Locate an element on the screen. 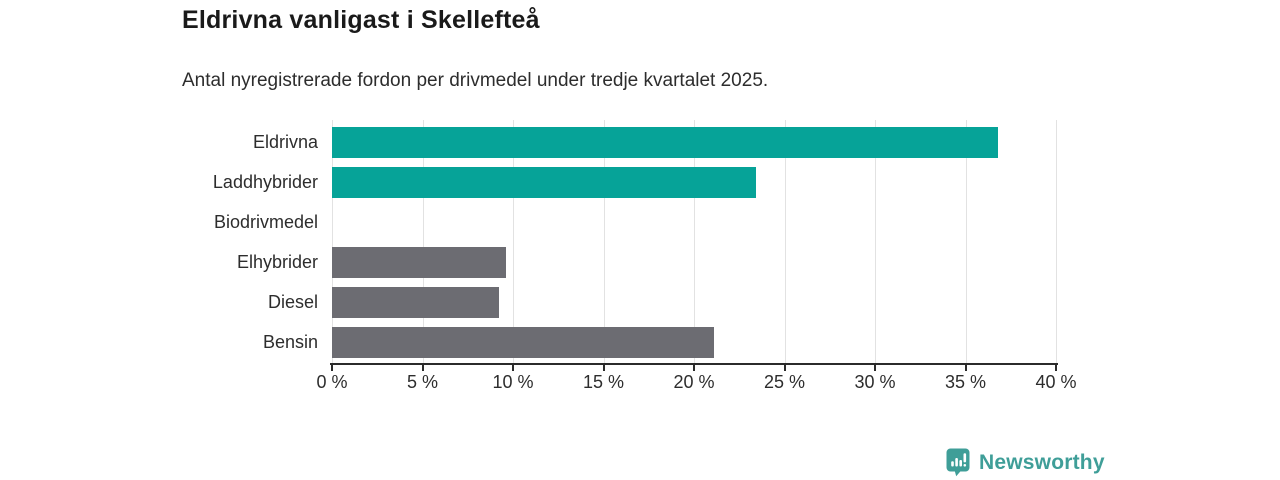 The height and width of the screenshot is (480, 1280). bar-bensin is located at coordinates (523, 342).